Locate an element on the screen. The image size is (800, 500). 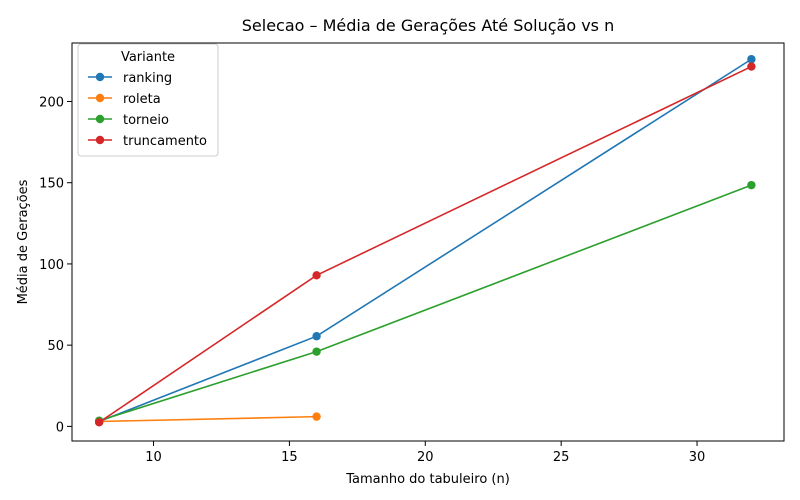
x-tick-label: 30 is located at coordinates (697, 457).